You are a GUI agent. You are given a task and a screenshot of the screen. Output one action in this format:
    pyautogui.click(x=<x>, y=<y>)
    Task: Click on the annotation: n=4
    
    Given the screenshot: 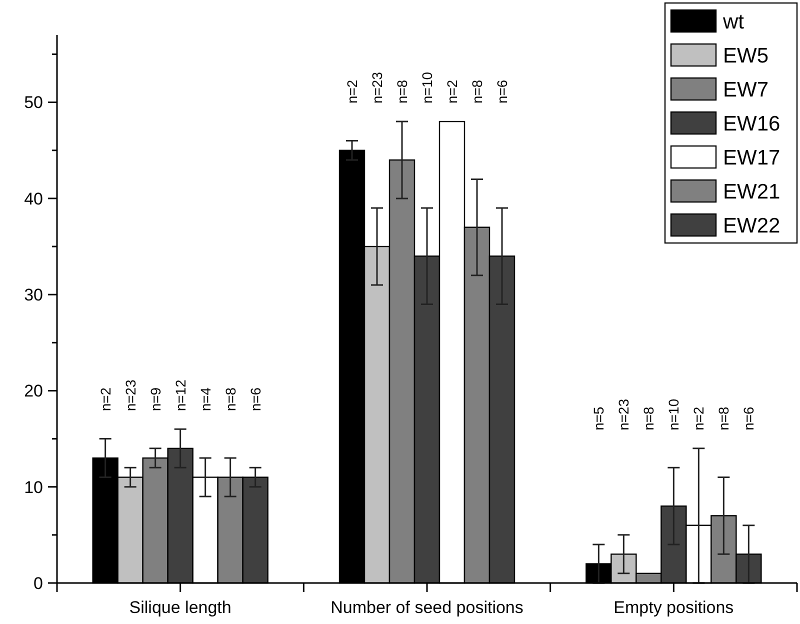 What is the action you would take?
    pyautogui.click(x=205, y=399)
    